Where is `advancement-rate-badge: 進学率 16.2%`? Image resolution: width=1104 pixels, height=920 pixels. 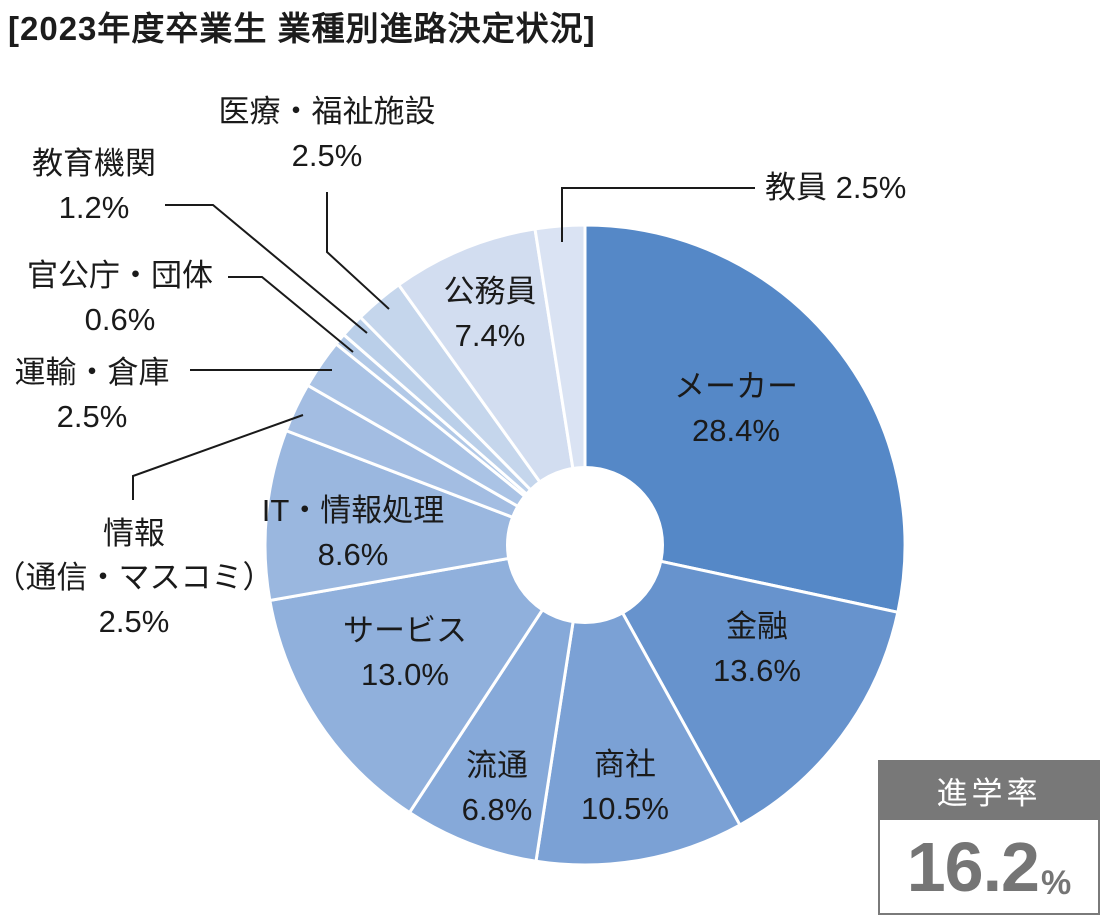
advancement-rate-badge: 進学率 16.2% is located at coordinates (989, 837).